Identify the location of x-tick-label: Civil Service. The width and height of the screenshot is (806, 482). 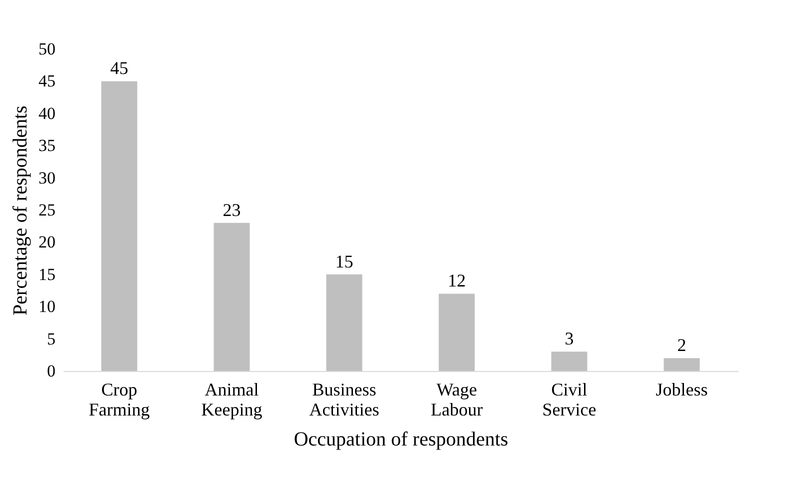
(569, 400).